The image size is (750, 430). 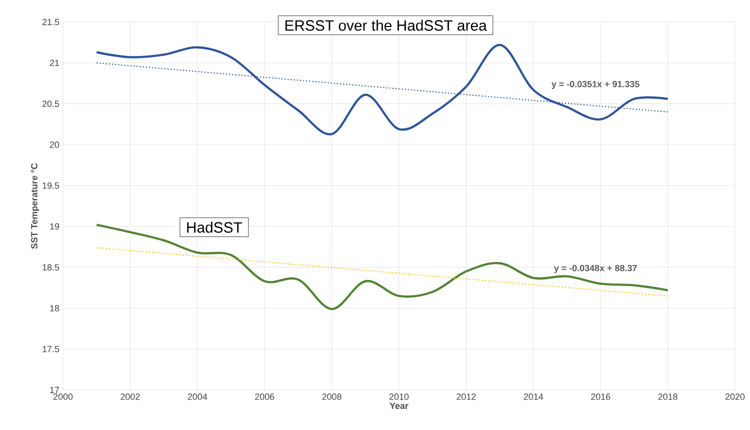 I want to click on x-tick-label: 2008, so click(x=332, y=397).